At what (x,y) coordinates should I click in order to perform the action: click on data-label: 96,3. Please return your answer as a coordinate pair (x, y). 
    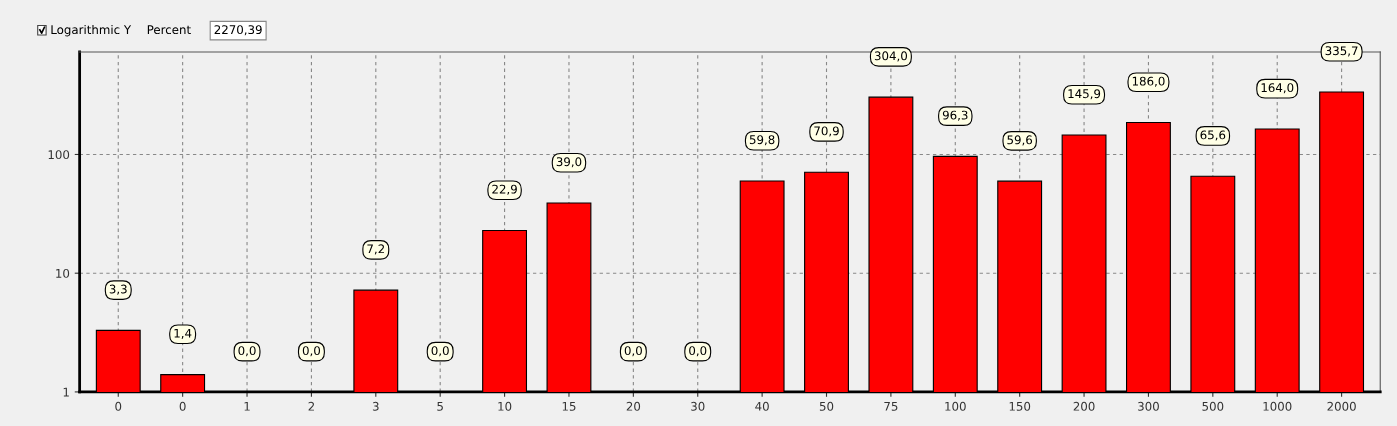
    Looking at the image, I should click on (955, 115).